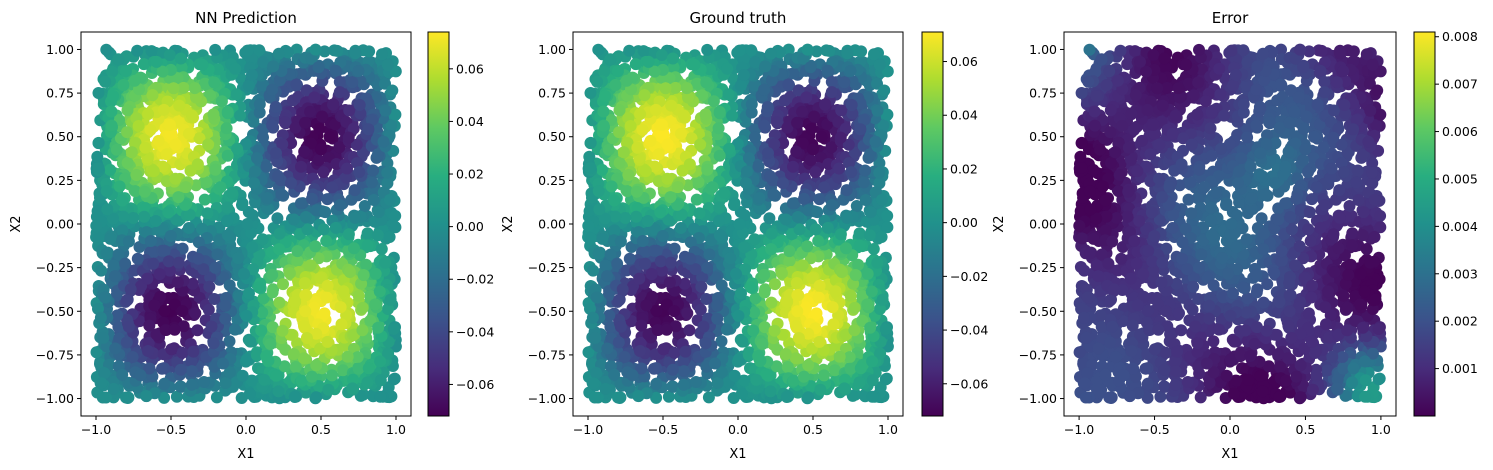 The image size is (1493, 470). Describe the element at coordinates (55, 267) in the screenshot. I see `y-tick-label: −0.25` at that location.